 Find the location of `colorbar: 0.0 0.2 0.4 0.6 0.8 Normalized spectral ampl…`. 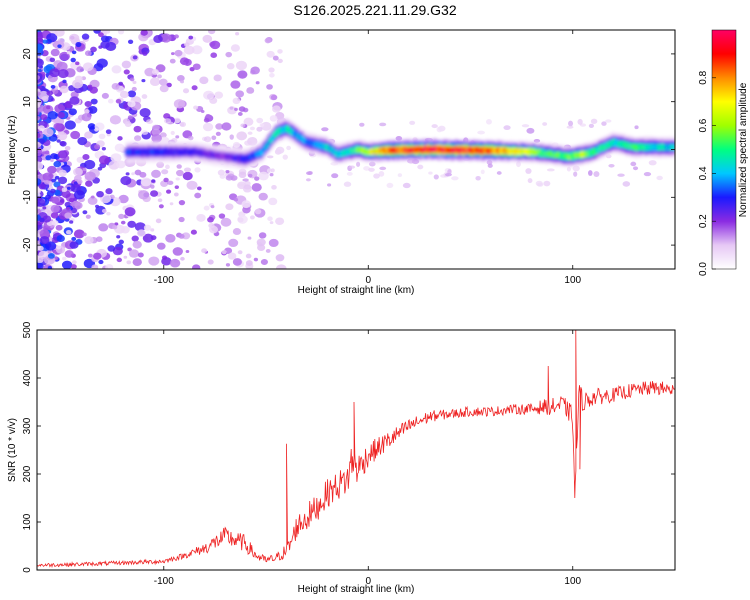

colorbar: 0.0 0.2 0.4 0.6 0.8 Normalized spectral ampl… is located at coordinates (723, 152).